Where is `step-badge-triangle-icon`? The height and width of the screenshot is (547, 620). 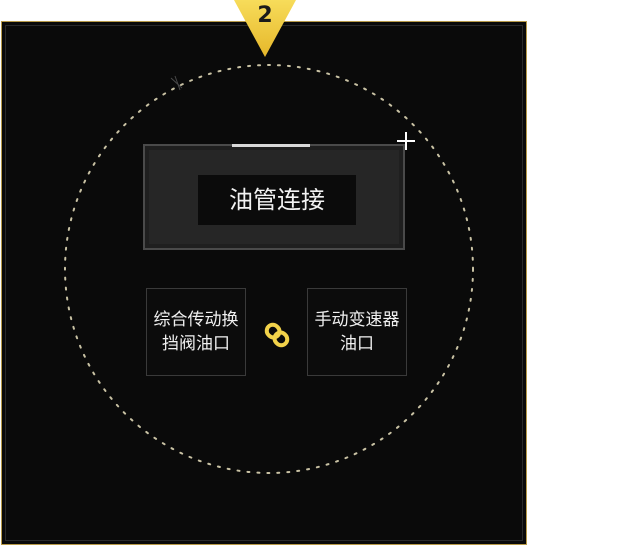
step-badge-triangle-icon is located at coordinates (265, 28).